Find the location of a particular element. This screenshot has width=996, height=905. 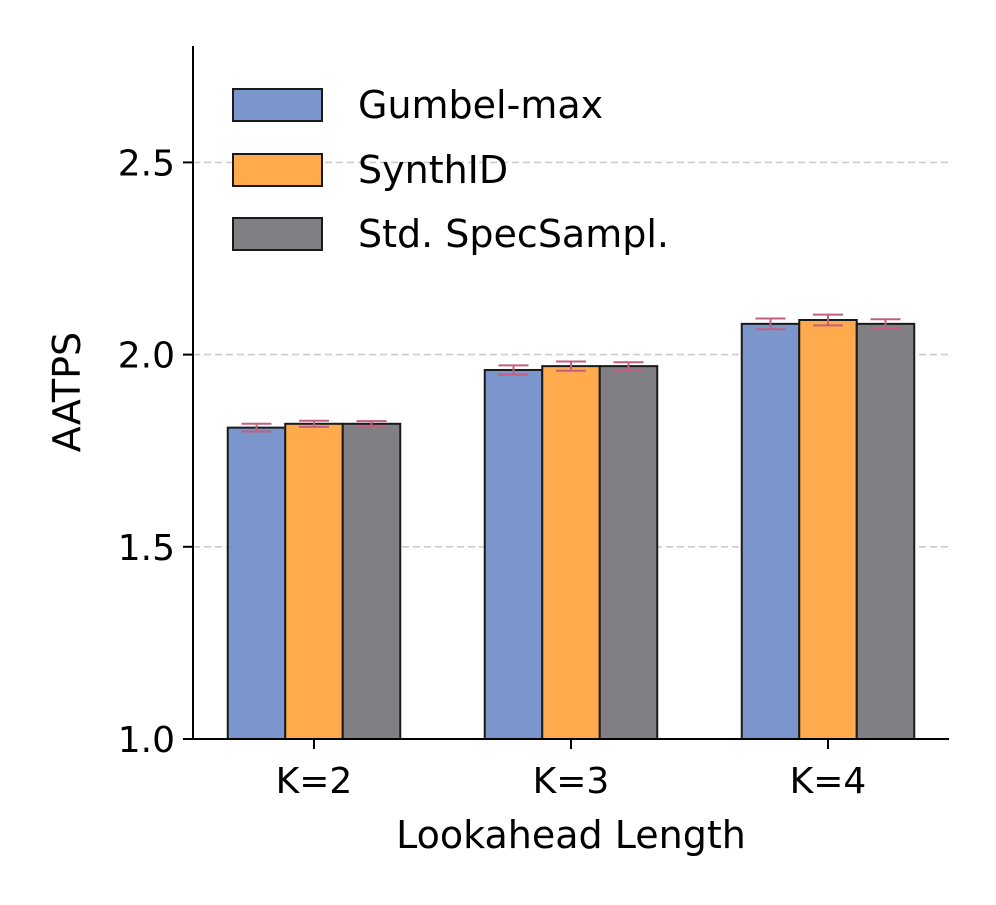

y-tick-label: 1.0 is located at coordinates (146, 740).